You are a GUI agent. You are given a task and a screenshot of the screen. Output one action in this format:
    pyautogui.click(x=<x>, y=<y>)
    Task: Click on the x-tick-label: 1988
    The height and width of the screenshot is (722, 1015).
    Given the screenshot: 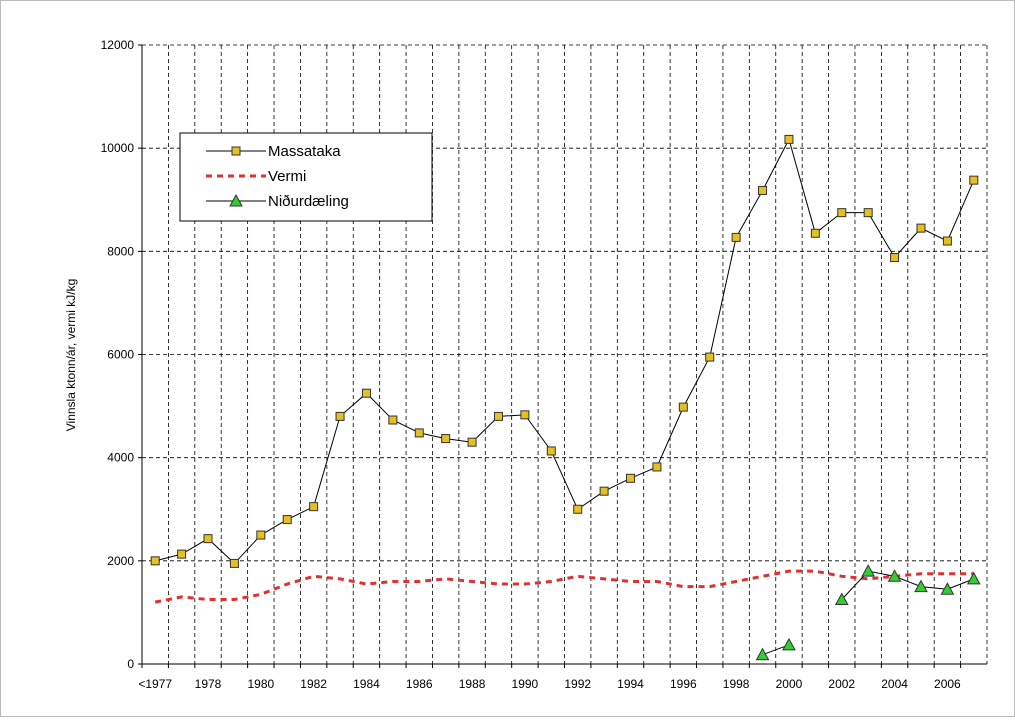 What is the action you would take?
    pyautogui.click(x=472, y=684)
    